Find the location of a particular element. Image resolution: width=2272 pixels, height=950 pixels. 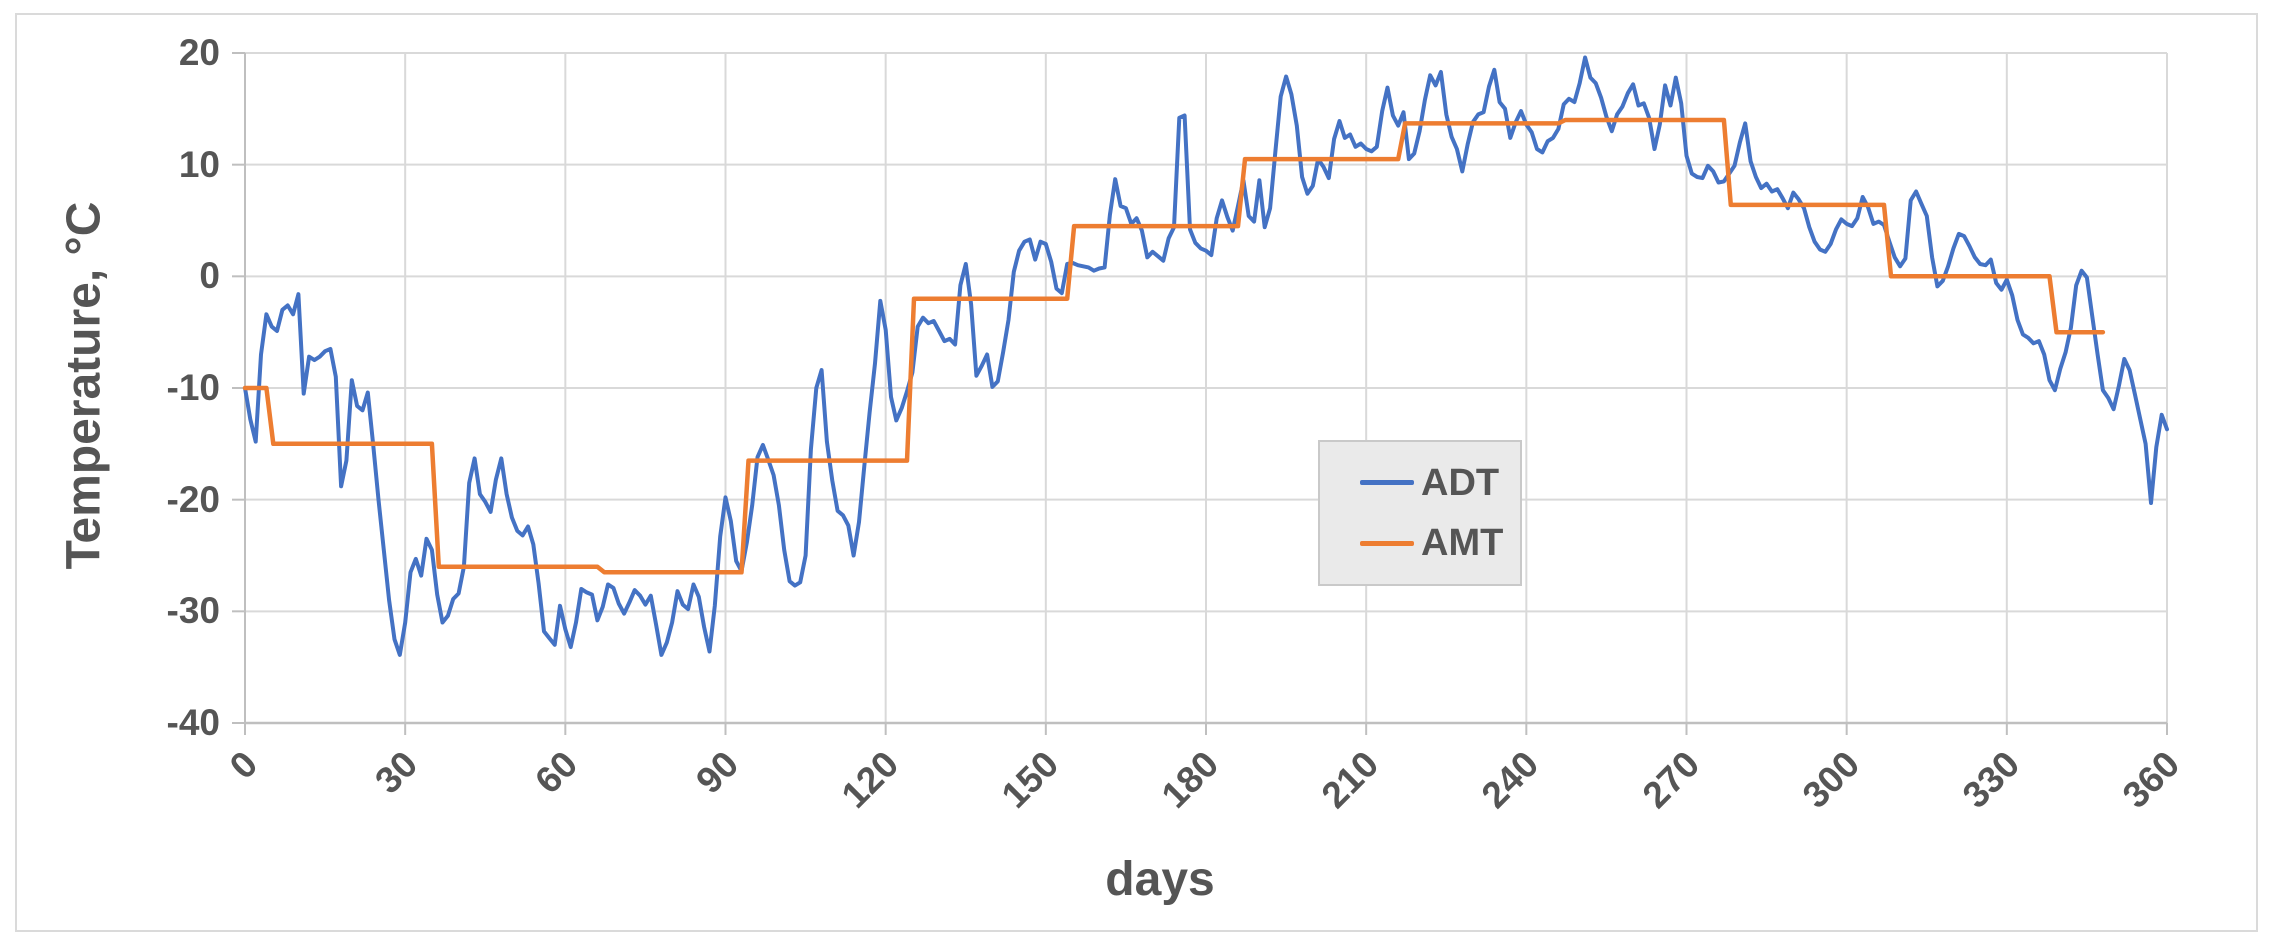

y-tick-label: -10 is located at coordinates (193, 387).